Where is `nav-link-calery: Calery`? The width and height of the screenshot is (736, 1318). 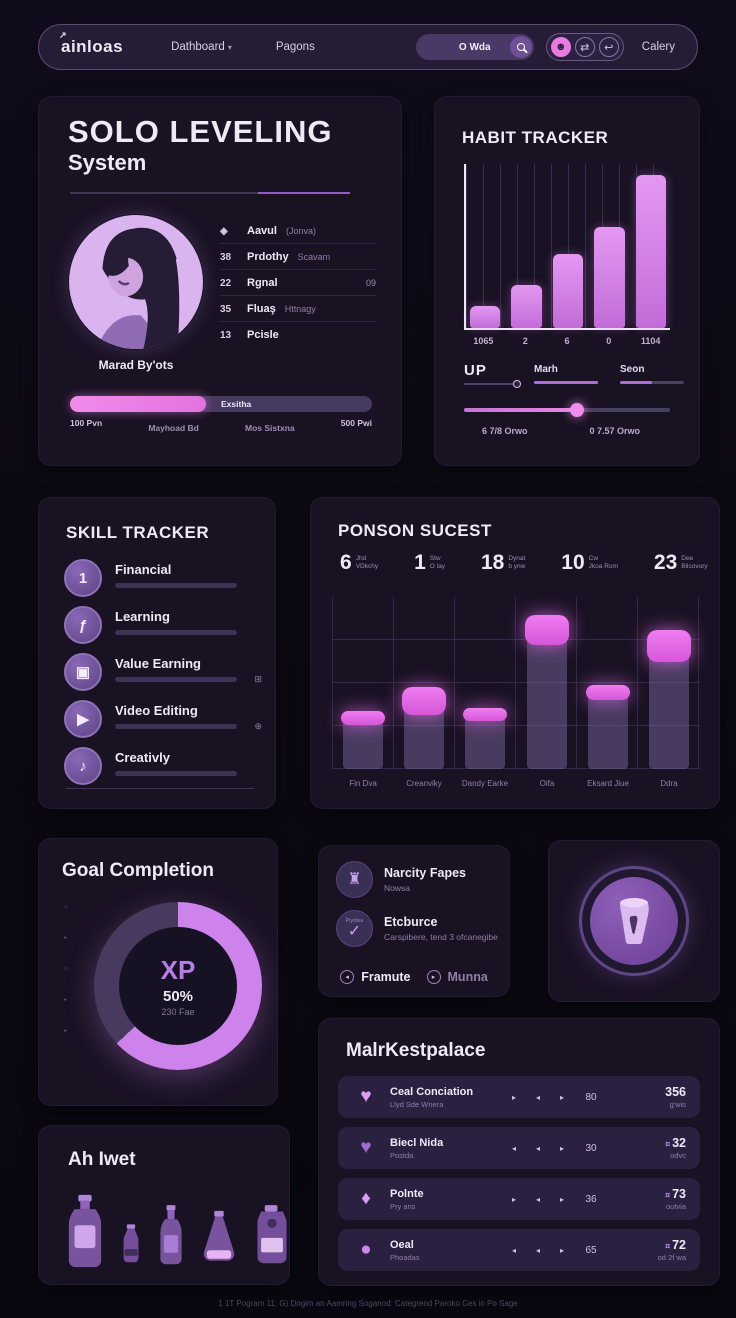 nav-link-calery: Calery is located at coordinates (658, 47).